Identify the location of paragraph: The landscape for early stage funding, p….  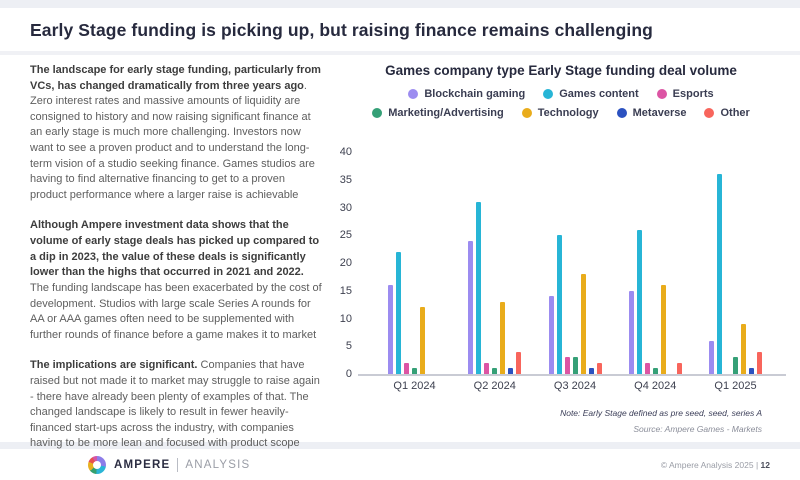
(177, 133).